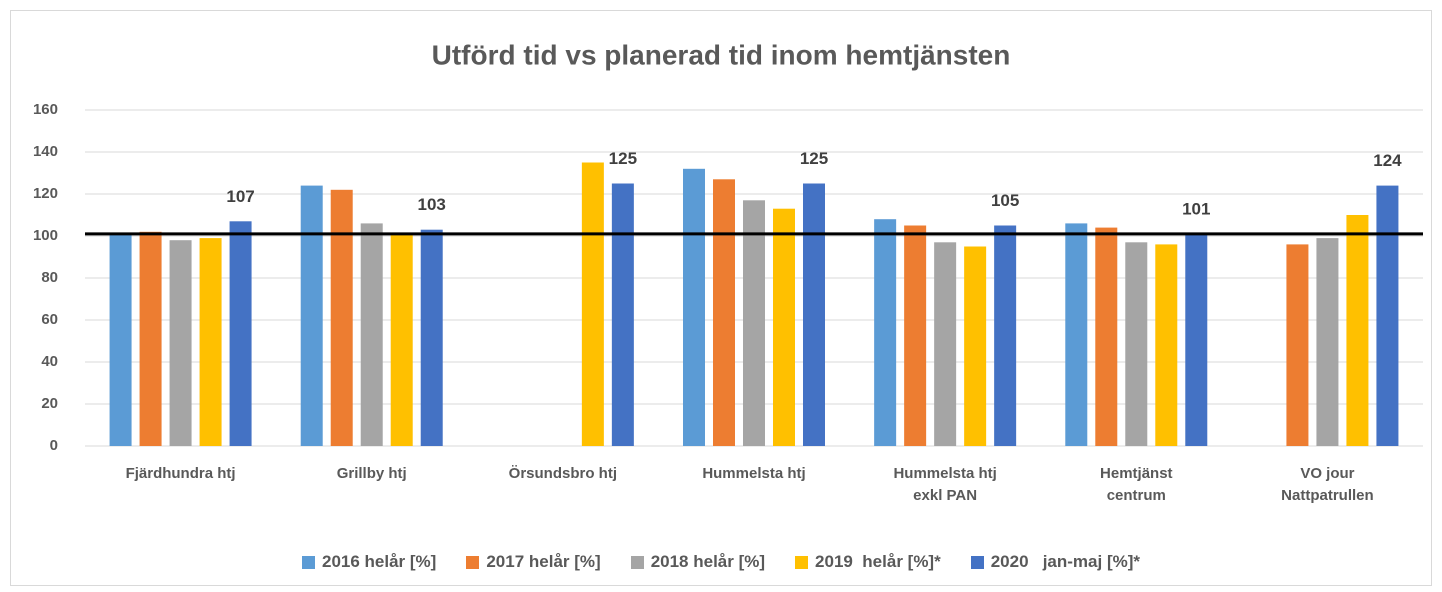 This screenshot has height=592, width=1442. What do you see at coordinates (878, 561) in the screenshot?
I see `legend-label: 2019 helår [%]*` at bounding box center [878, 561].